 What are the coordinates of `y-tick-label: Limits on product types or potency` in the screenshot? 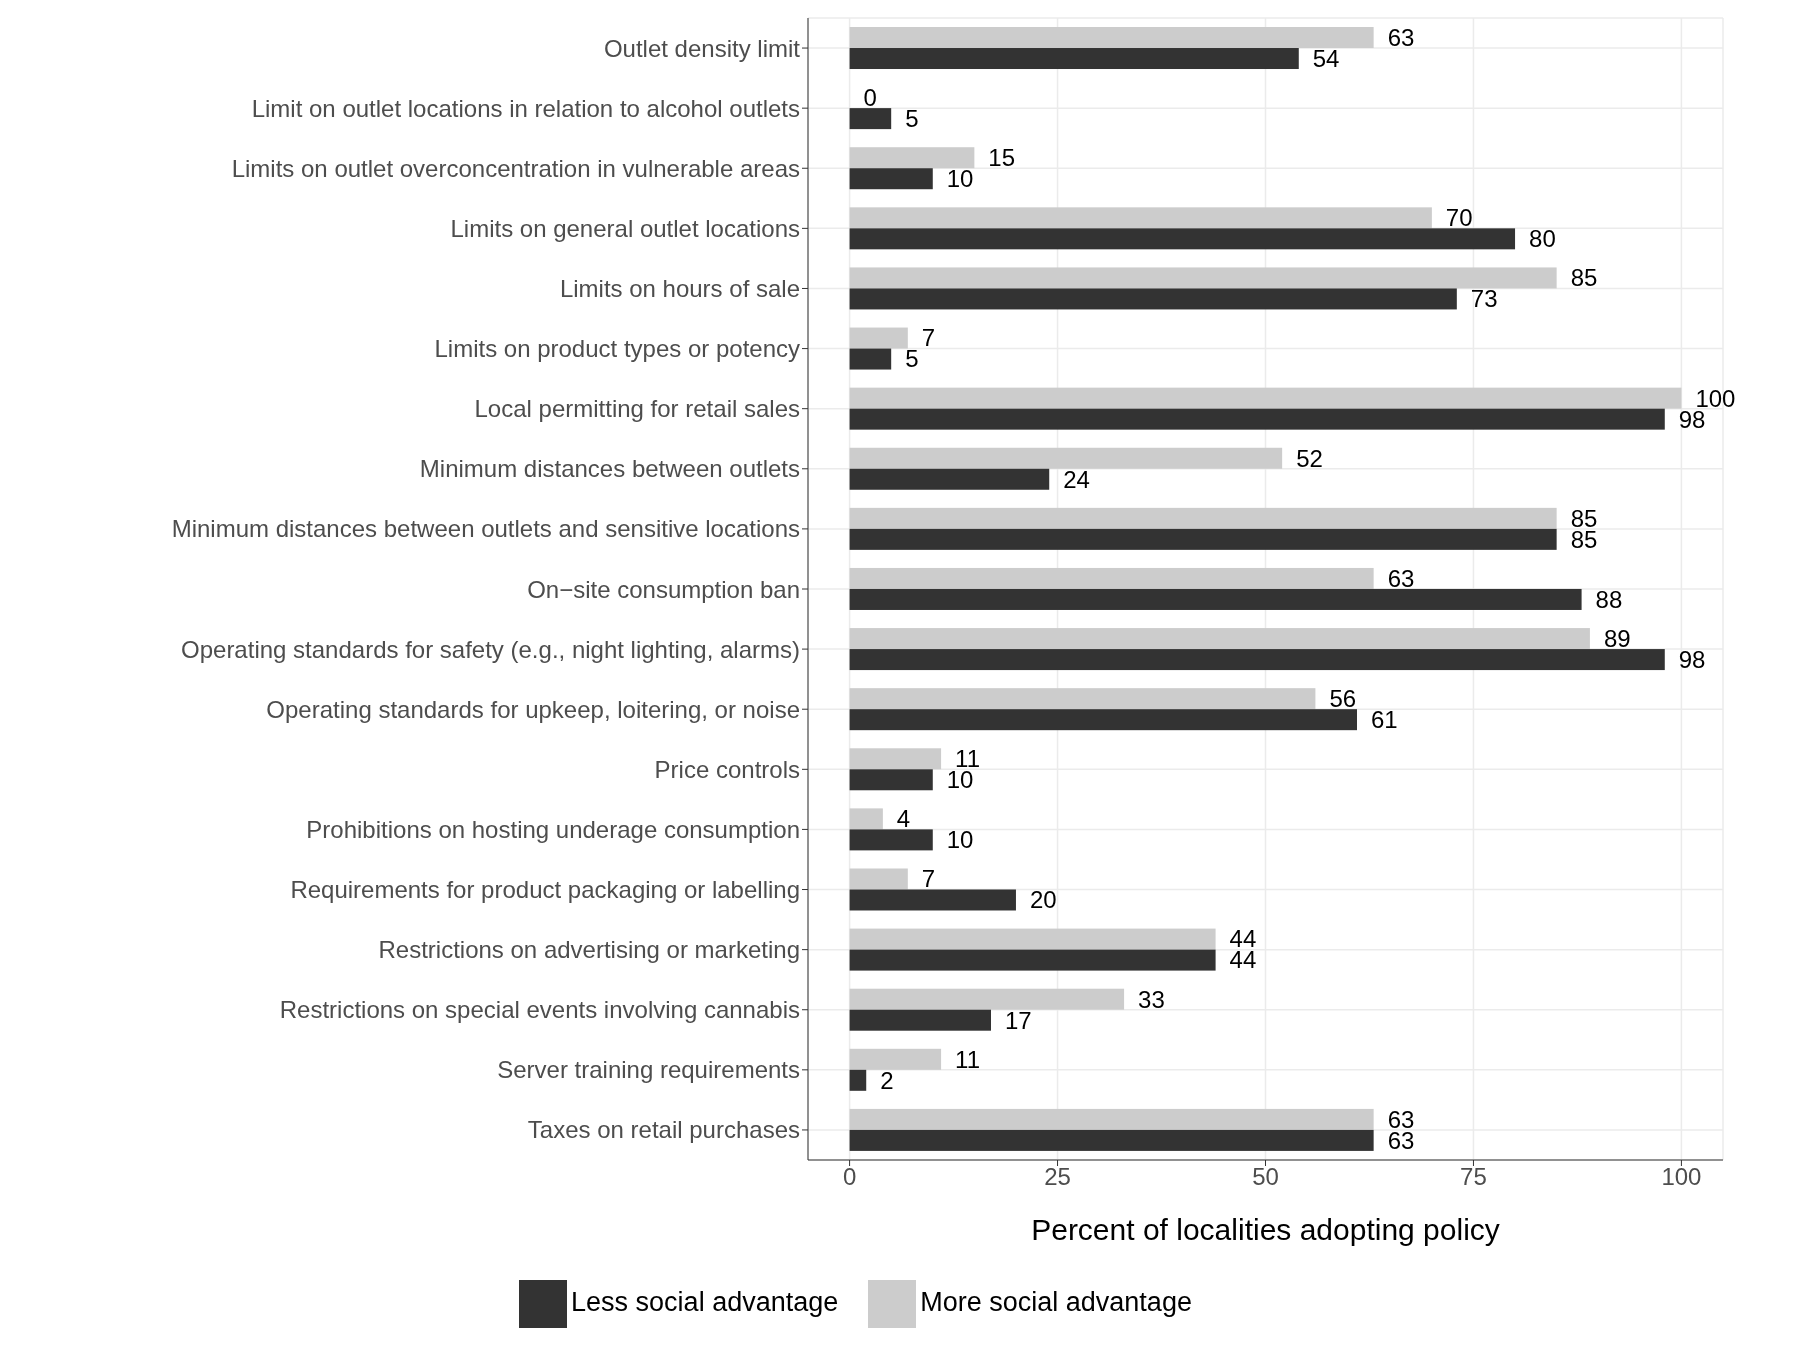 It's located at (617, 349).